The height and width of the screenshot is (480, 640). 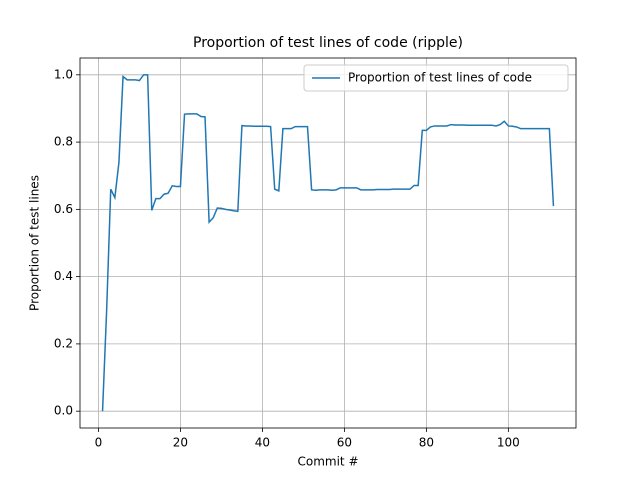 I want to click on y-tick-label: 0.6, so click(x=63, y=209).